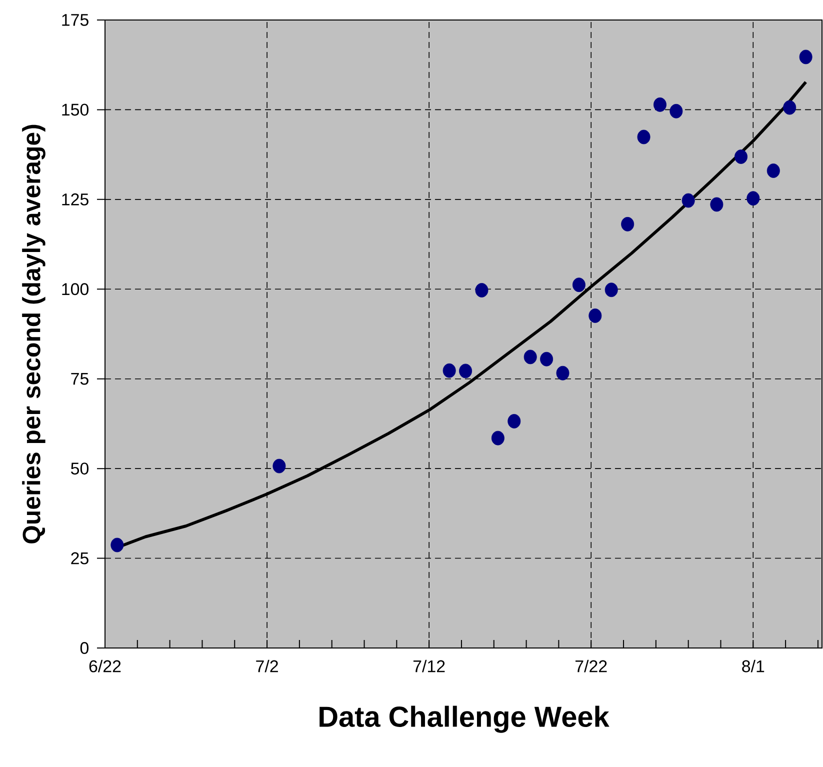 This screenshot has width=823, height=767. What do you see at coordinates (75, 289) in the screenshot?
I see `y-tick-label: 100` at bounding box center [75, 289].